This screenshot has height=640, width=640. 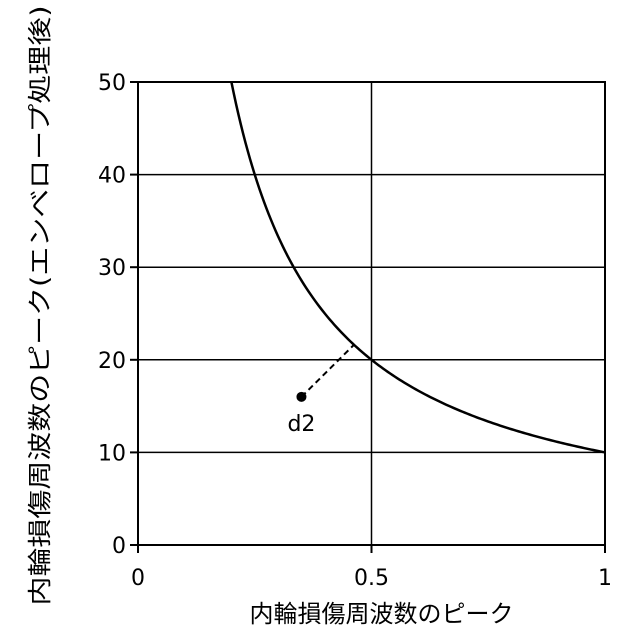 What do you see at coordinates (40, 306) in the screenshot?
I see `y-axis-title: 内輪損傷周波数のピーク(エンベロープ処理後)` at bounding box center [40, 306].